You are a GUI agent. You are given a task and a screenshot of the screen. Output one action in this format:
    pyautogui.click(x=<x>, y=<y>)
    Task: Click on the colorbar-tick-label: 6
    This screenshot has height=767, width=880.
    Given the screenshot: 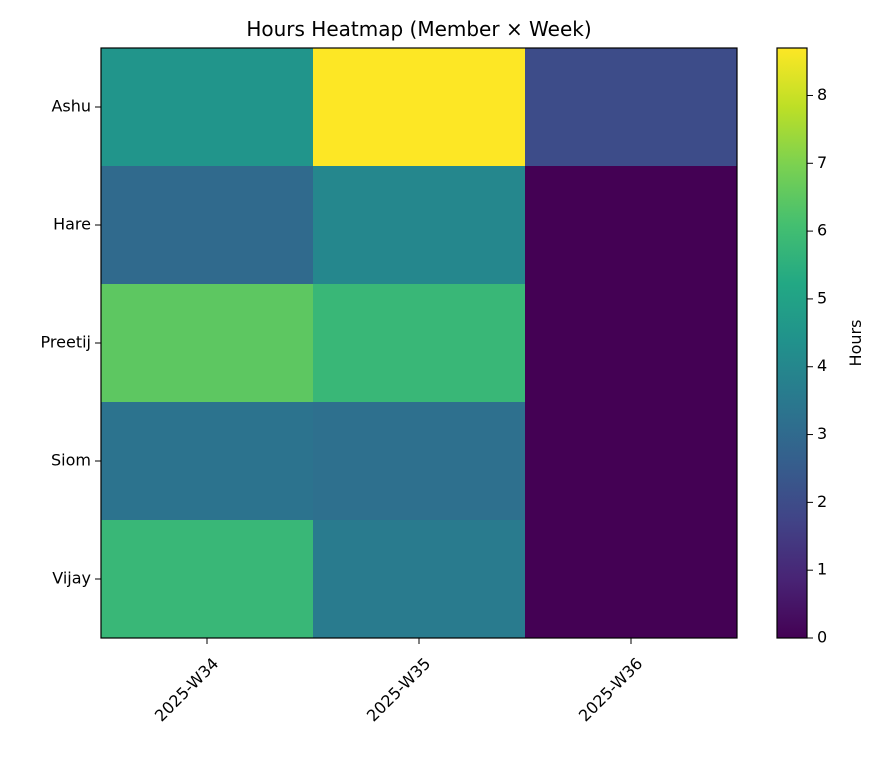 What is the action you would take?
    pyautogui.click(x=822, y=230)
    